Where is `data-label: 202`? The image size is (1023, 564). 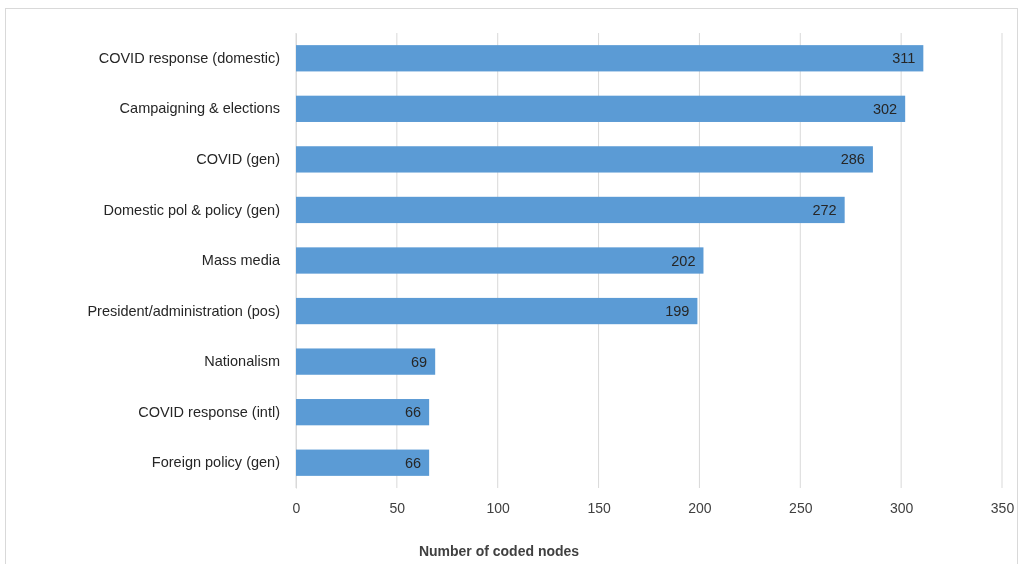 data-label: 202 is located at coordinates (683, 260).